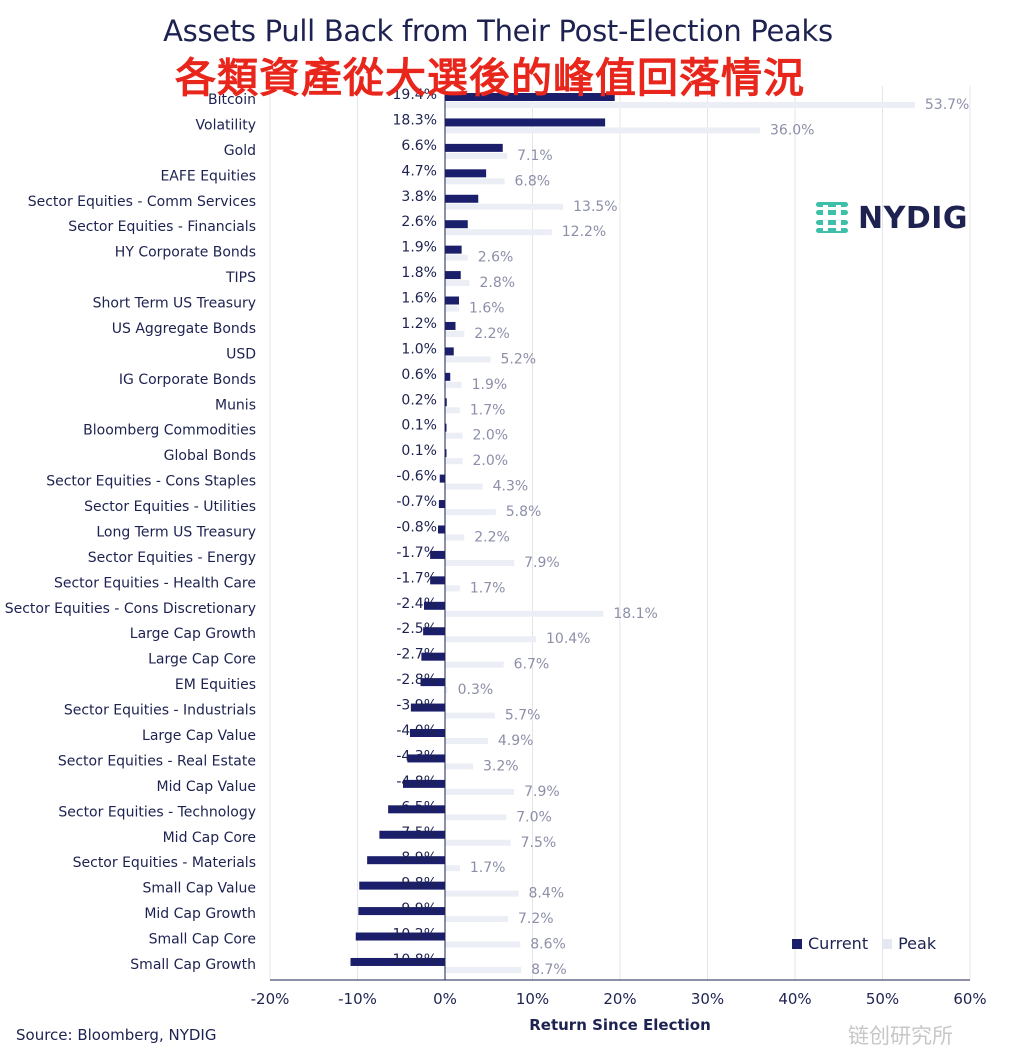 The width and height of the screenshot is (1024, 1061). Describe the element at coordinates (419, 349) in the screenshot. I see `current-value-label: 1.0%` at that location.